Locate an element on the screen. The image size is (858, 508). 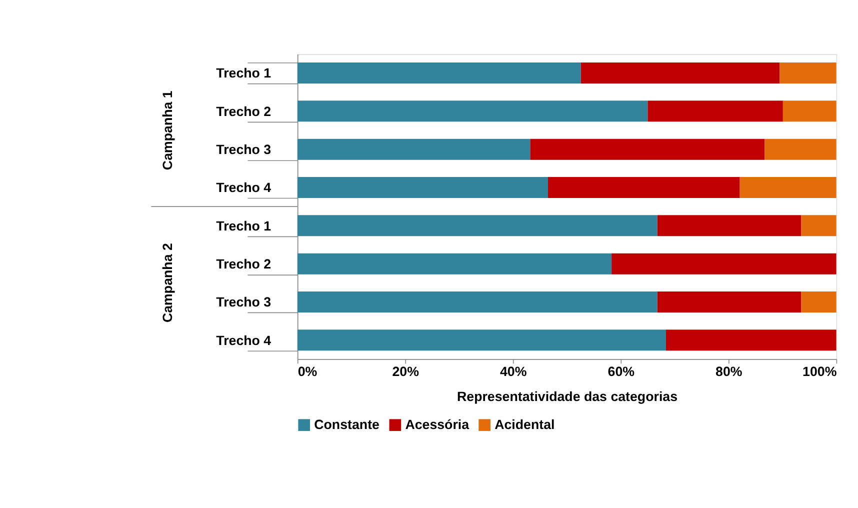
legend-label: Acessória is located at coordinates (437, 424).